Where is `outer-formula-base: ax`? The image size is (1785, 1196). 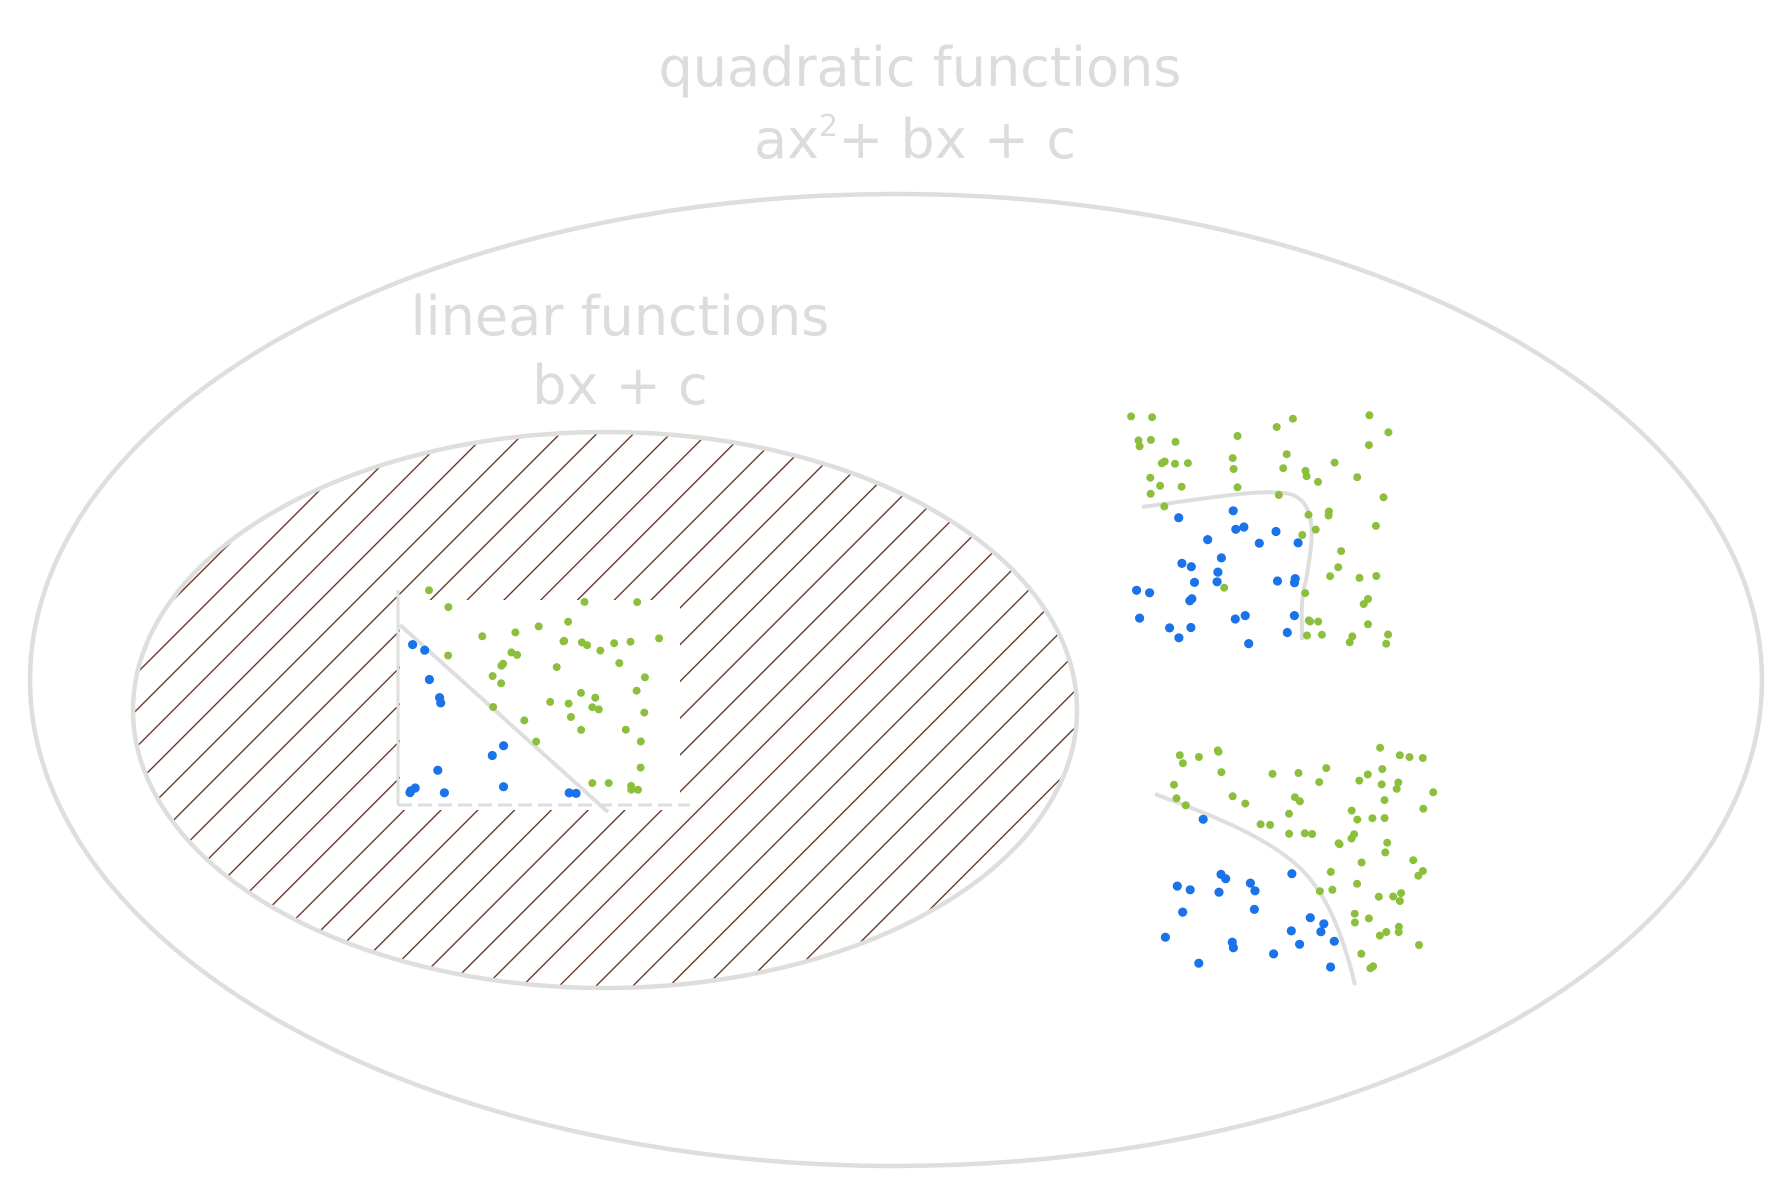
outer-formula-base: ax is located at coordinates (786, 139).